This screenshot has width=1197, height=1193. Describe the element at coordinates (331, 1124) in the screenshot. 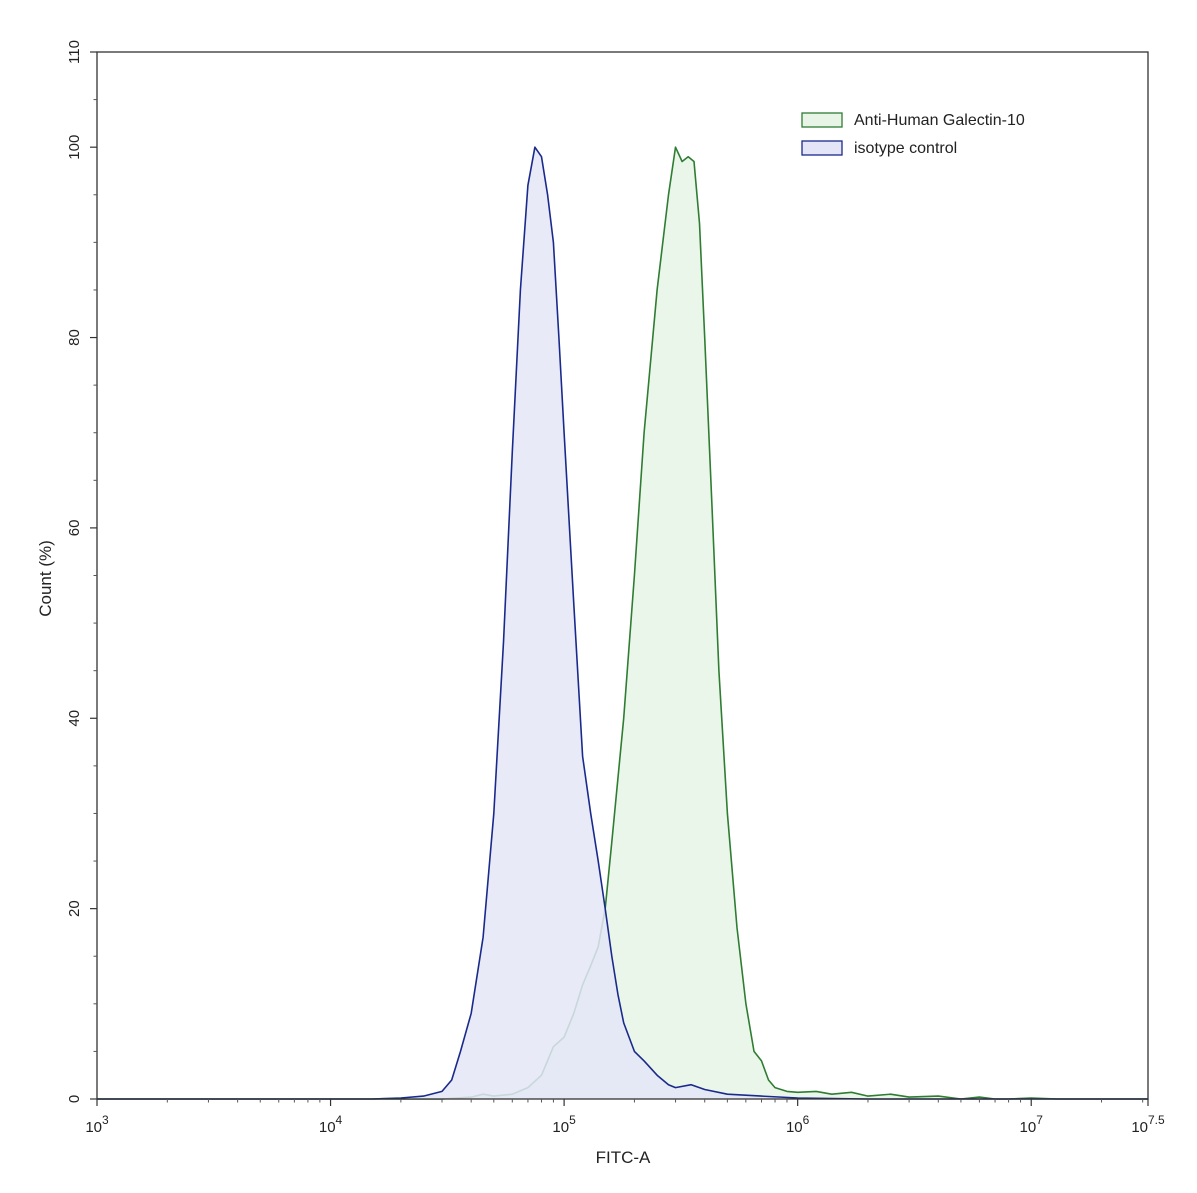

I see `x-tick-label: 10⁴` at that location.